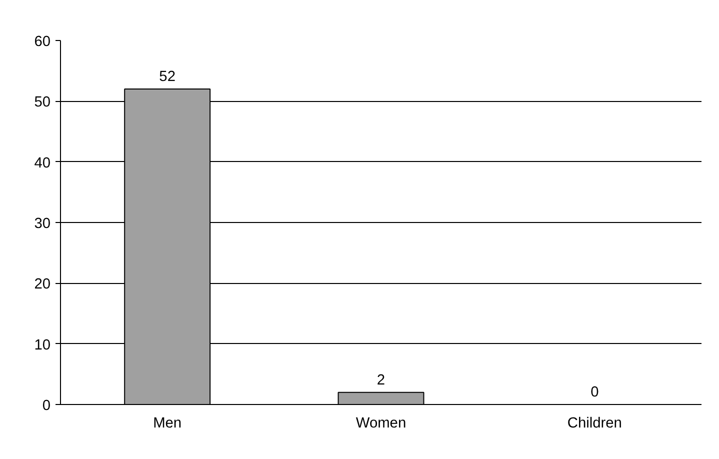  Describe the element at coordinates (594, 392) in the screenshot. I see `data-label: 0` at that location.